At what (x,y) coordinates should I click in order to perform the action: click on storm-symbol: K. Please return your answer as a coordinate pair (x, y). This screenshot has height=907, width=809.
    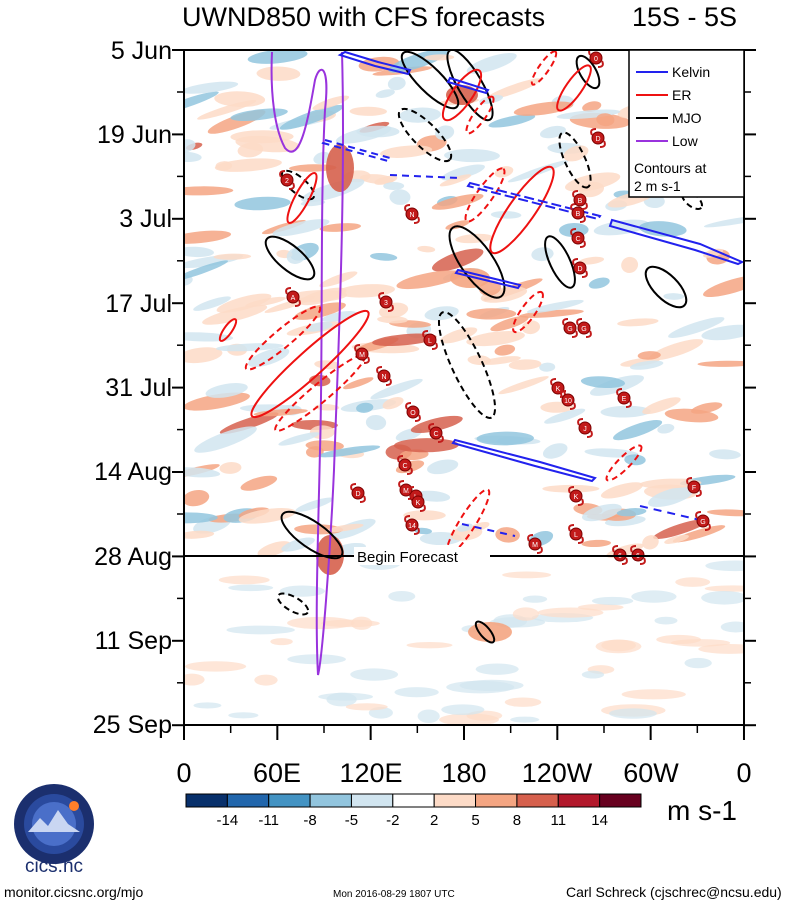
    Looking at the image, I should click on (576, 496).